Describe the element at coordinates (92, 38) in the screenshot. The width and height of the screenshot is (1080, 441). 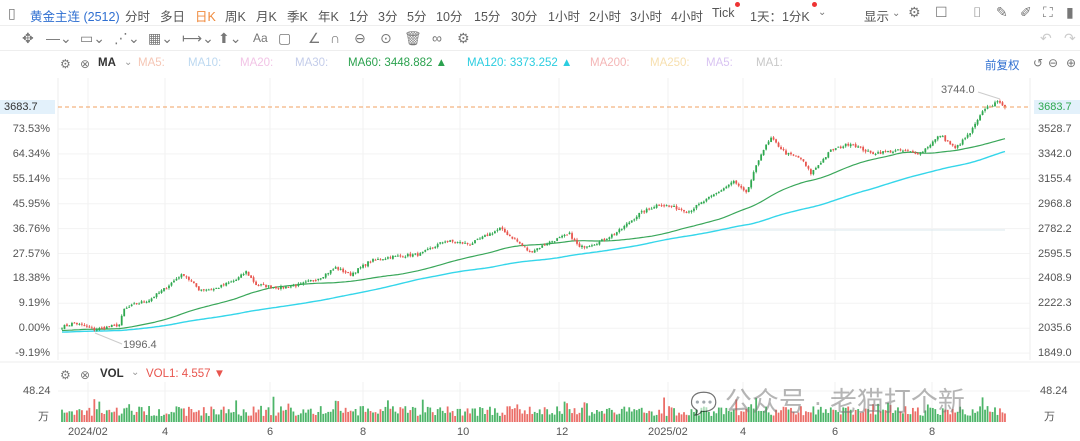
I see `rectangle-tool-icon: ▭⌄` at that location.